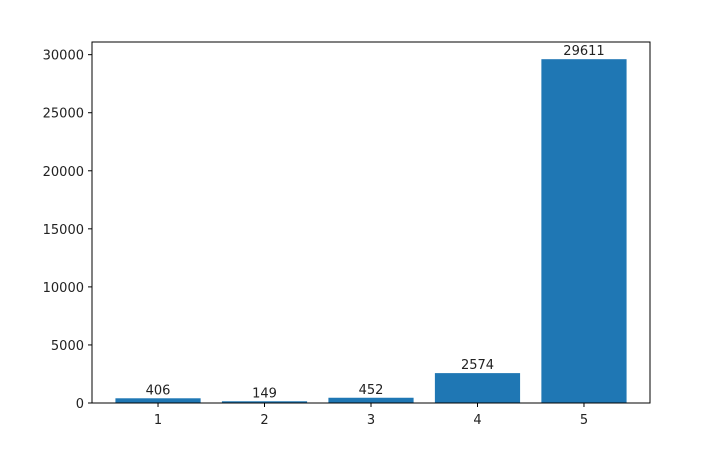  I want to click on value-label: 29611, so click(583, 51).